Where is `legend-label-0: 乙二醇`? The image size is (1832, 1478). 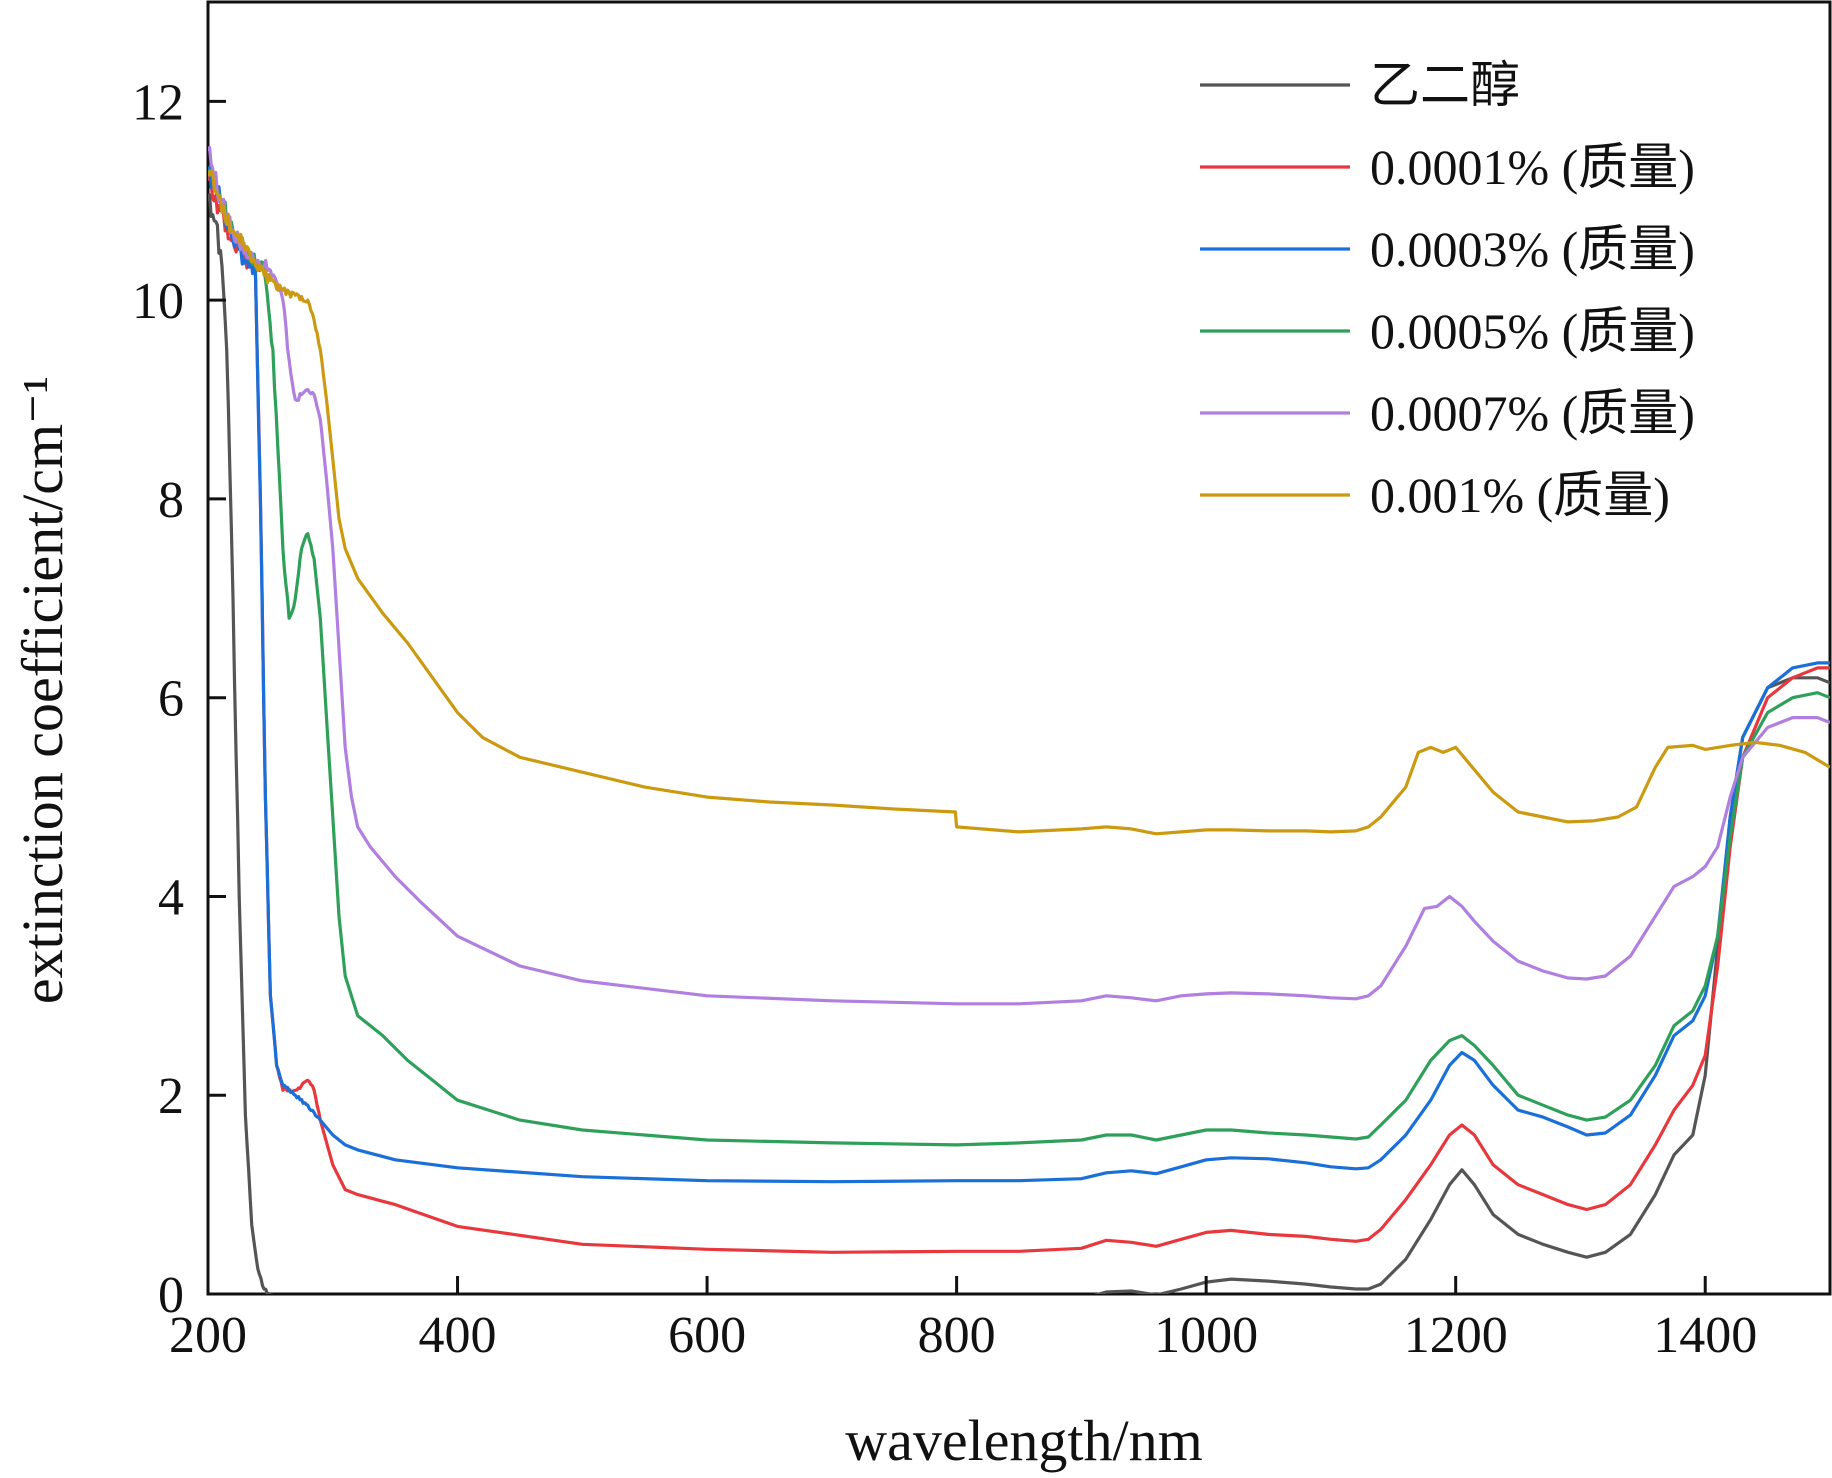 legend-label-0: 乙二醇 is located at coordinates (1445, 85).